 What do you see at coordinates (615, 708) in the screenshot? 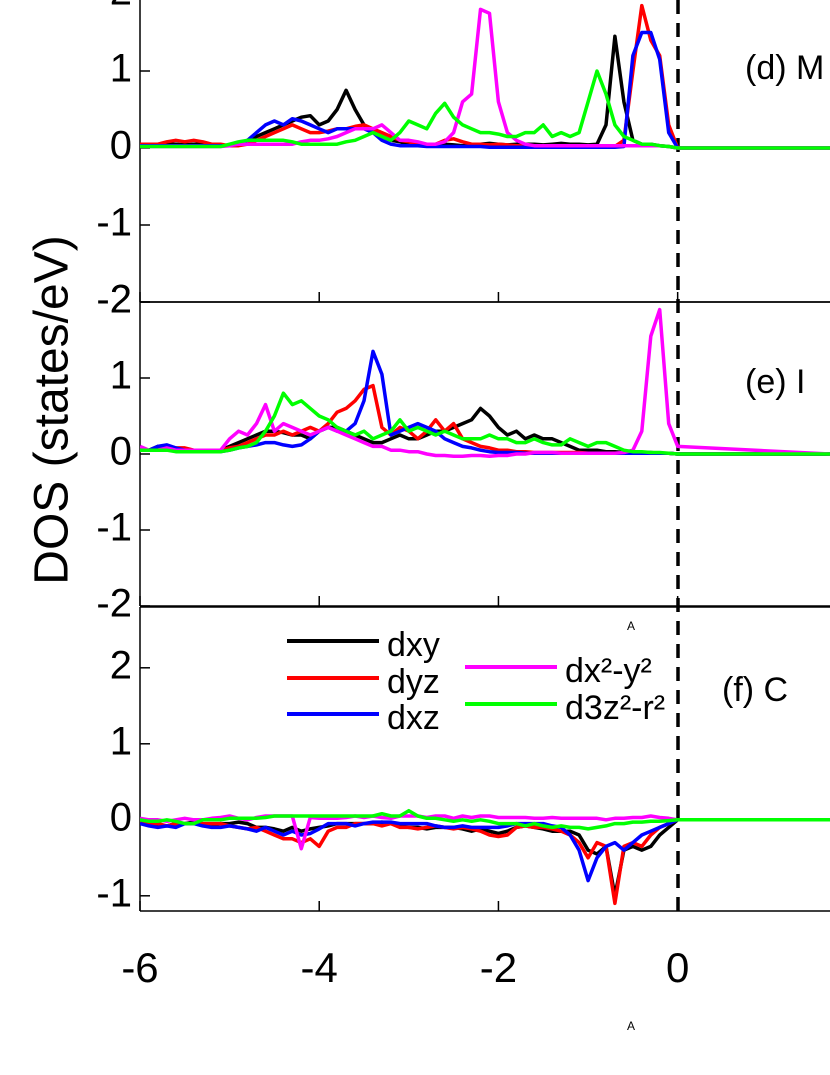
I see `legend-label: d3z²-r²` at bounding box center [615, 708].